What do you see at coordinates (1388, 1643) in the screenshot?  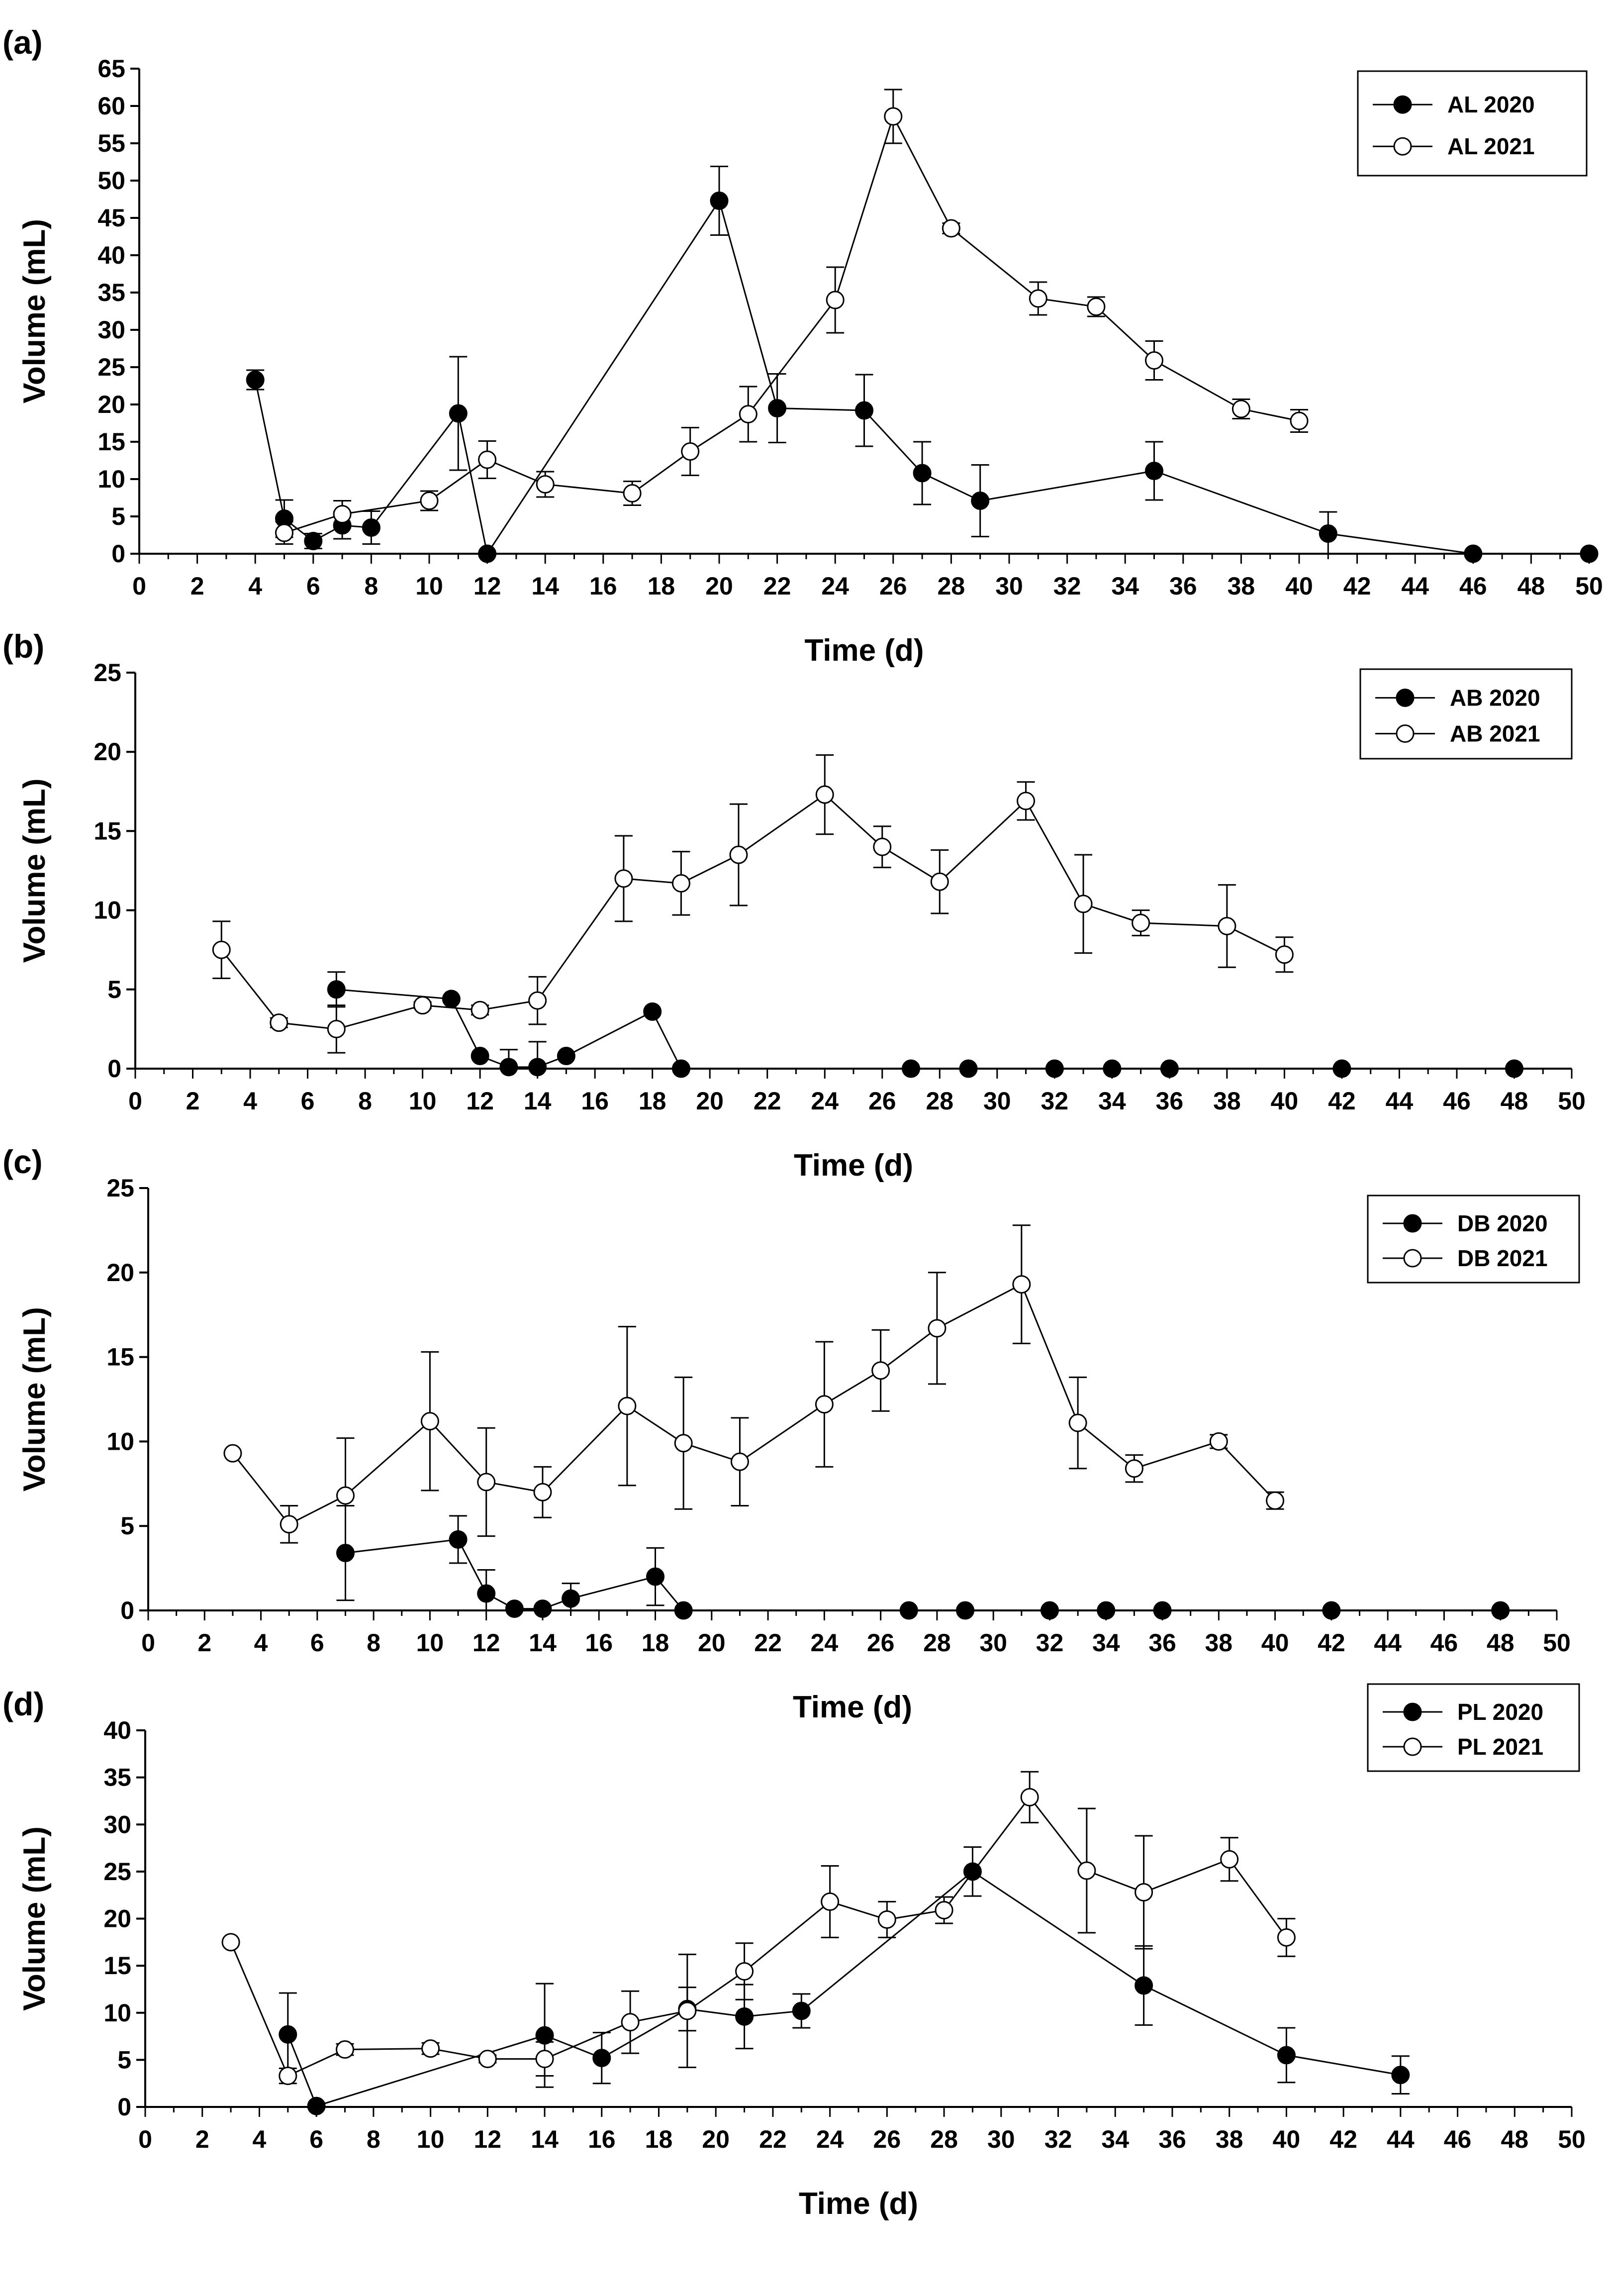 I see `x-tick-label: 44` at bounding box center [1388, 1643].